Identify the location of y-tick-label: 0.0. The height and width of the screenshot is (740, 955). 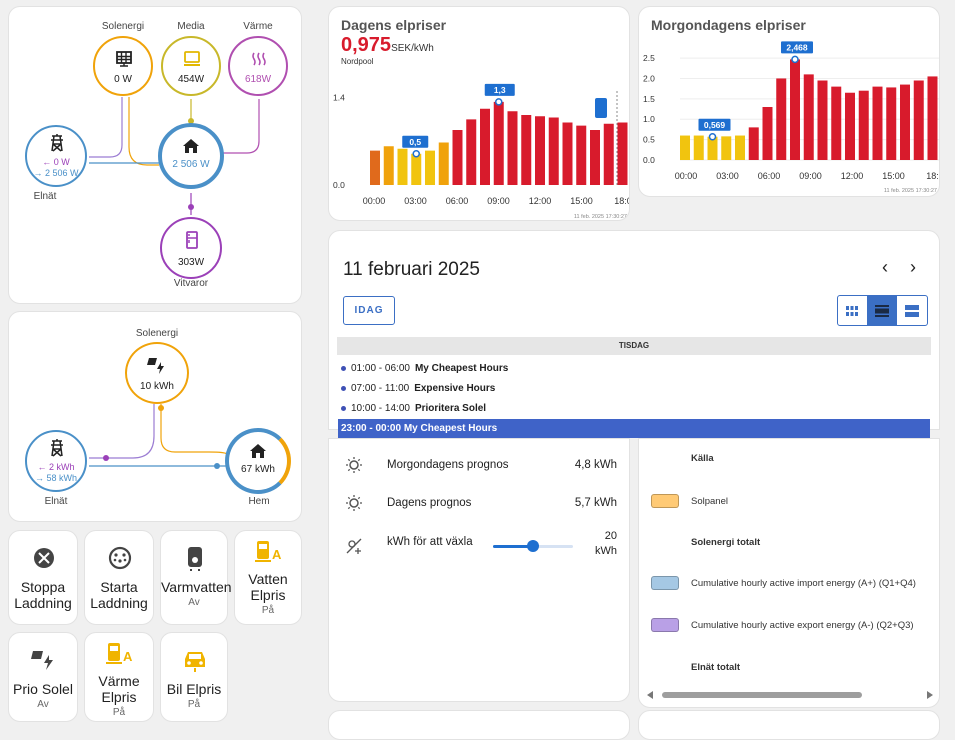
(339, 185).